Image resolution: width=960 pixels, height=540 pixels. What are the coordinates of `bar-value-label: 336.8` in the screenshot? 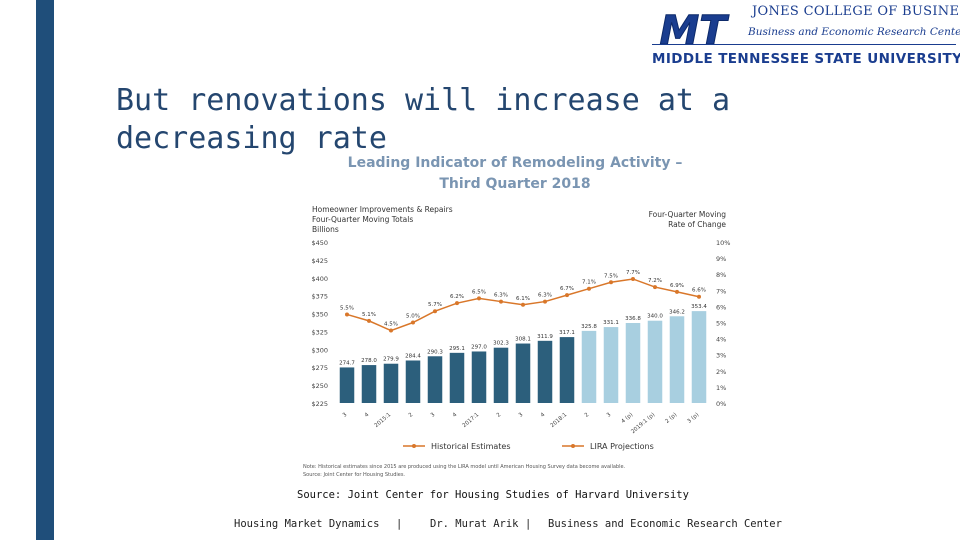 It's located at (633, 319).